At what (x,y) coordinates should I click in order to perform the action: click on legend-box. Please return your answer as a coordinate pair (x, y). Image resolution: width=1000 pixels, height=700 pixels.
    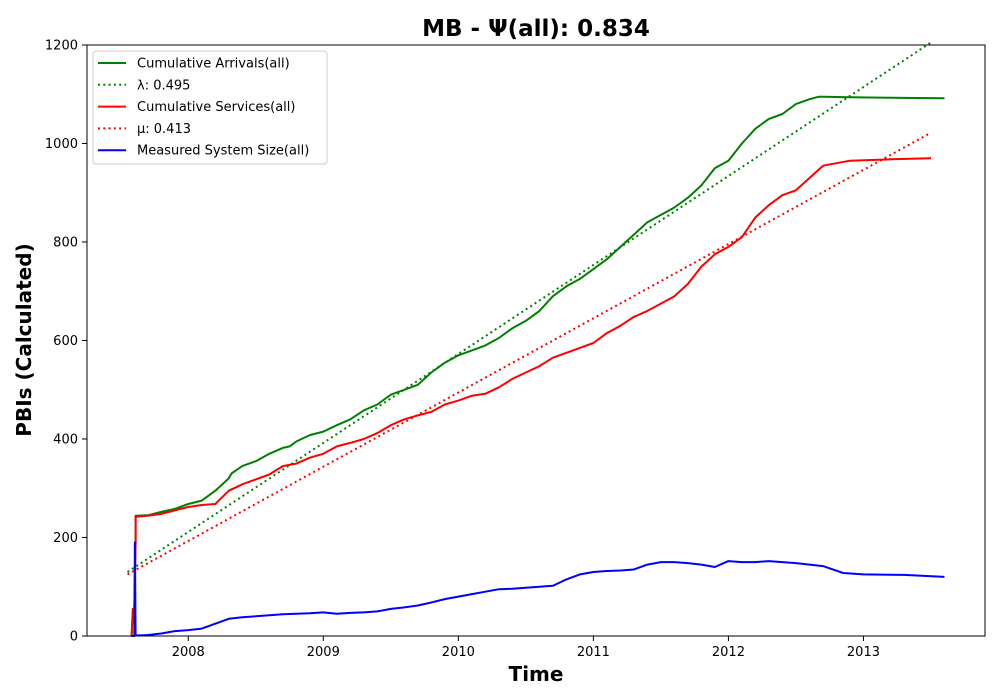
    Looking at the image, I should click on (210, 107).